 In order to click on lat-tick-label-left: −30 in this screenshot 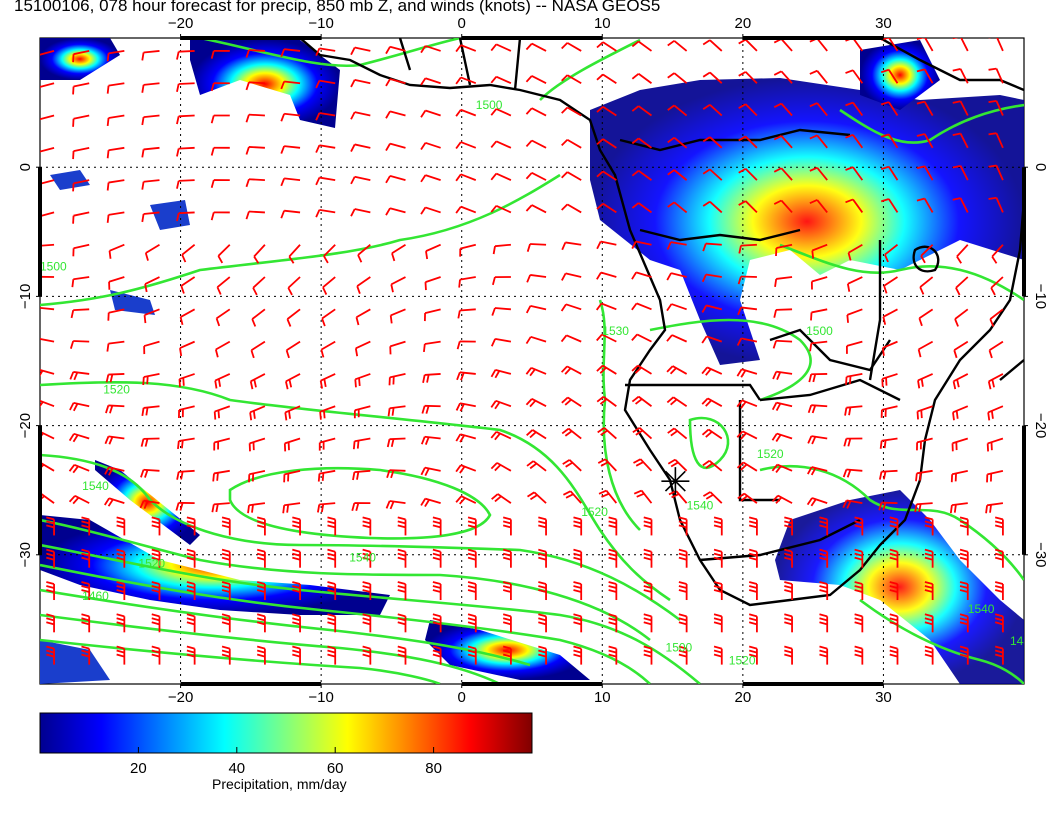, I will do `click(25, 554)`.